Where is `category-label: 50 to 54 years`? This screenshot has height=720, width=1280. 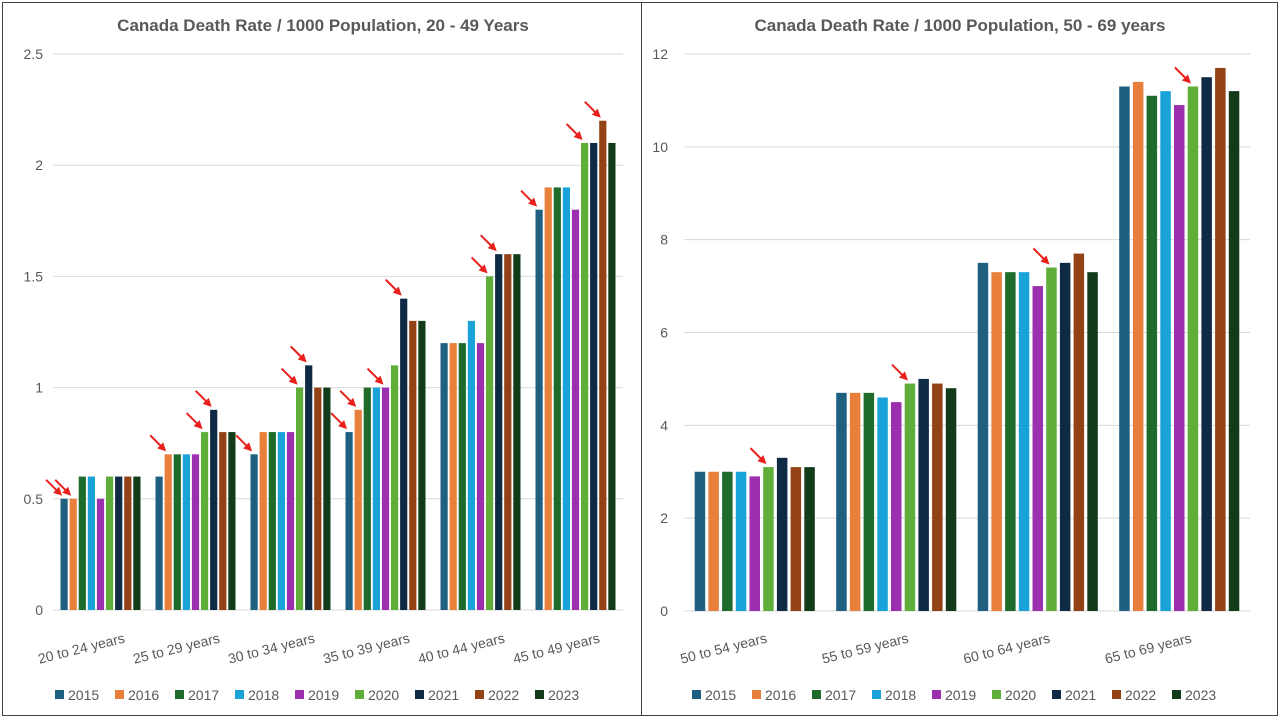 category-label: 50 to 54 years is located at coordinates (724, 648).